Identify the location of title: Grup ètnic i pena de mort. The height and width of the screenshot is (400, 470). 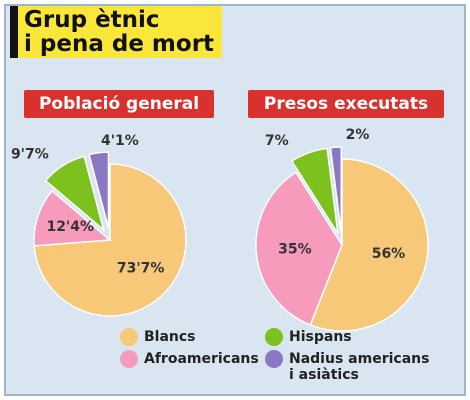
(116, 32).